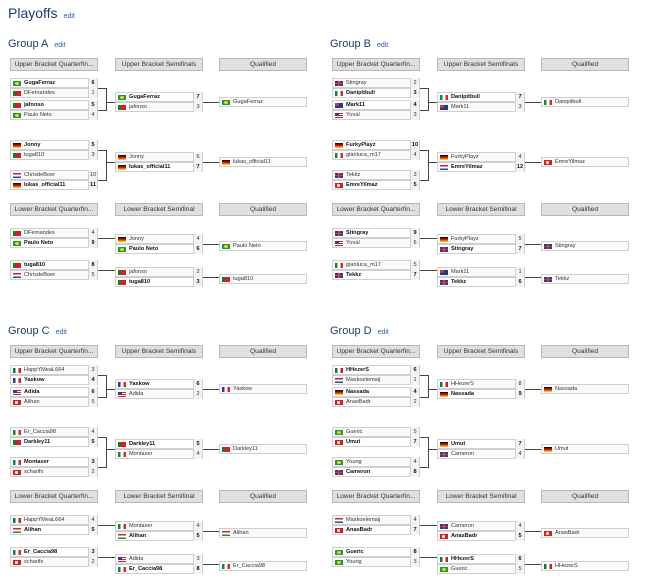 This screenshot has height=583, width=650. I want to click on team-slot: Nassada 4, so click(376, 392).